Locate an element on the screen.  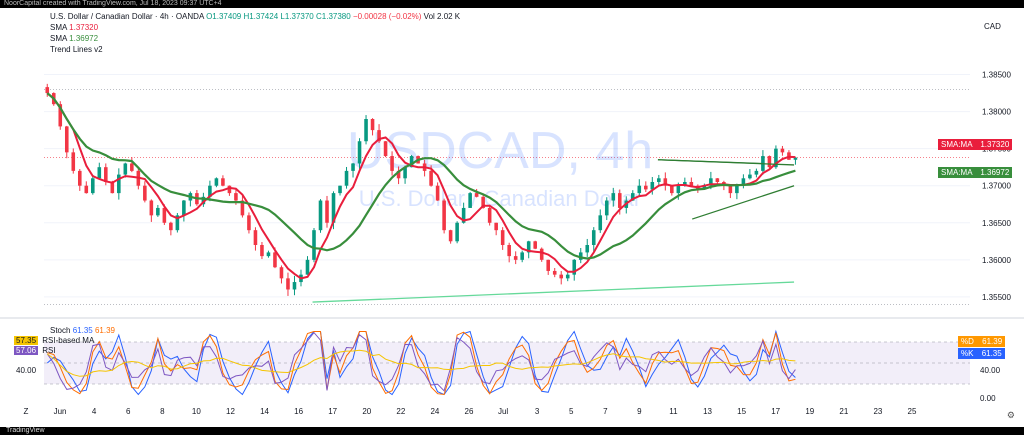
ohlc-close: C1.37380 is located at coordinates (333, 16).